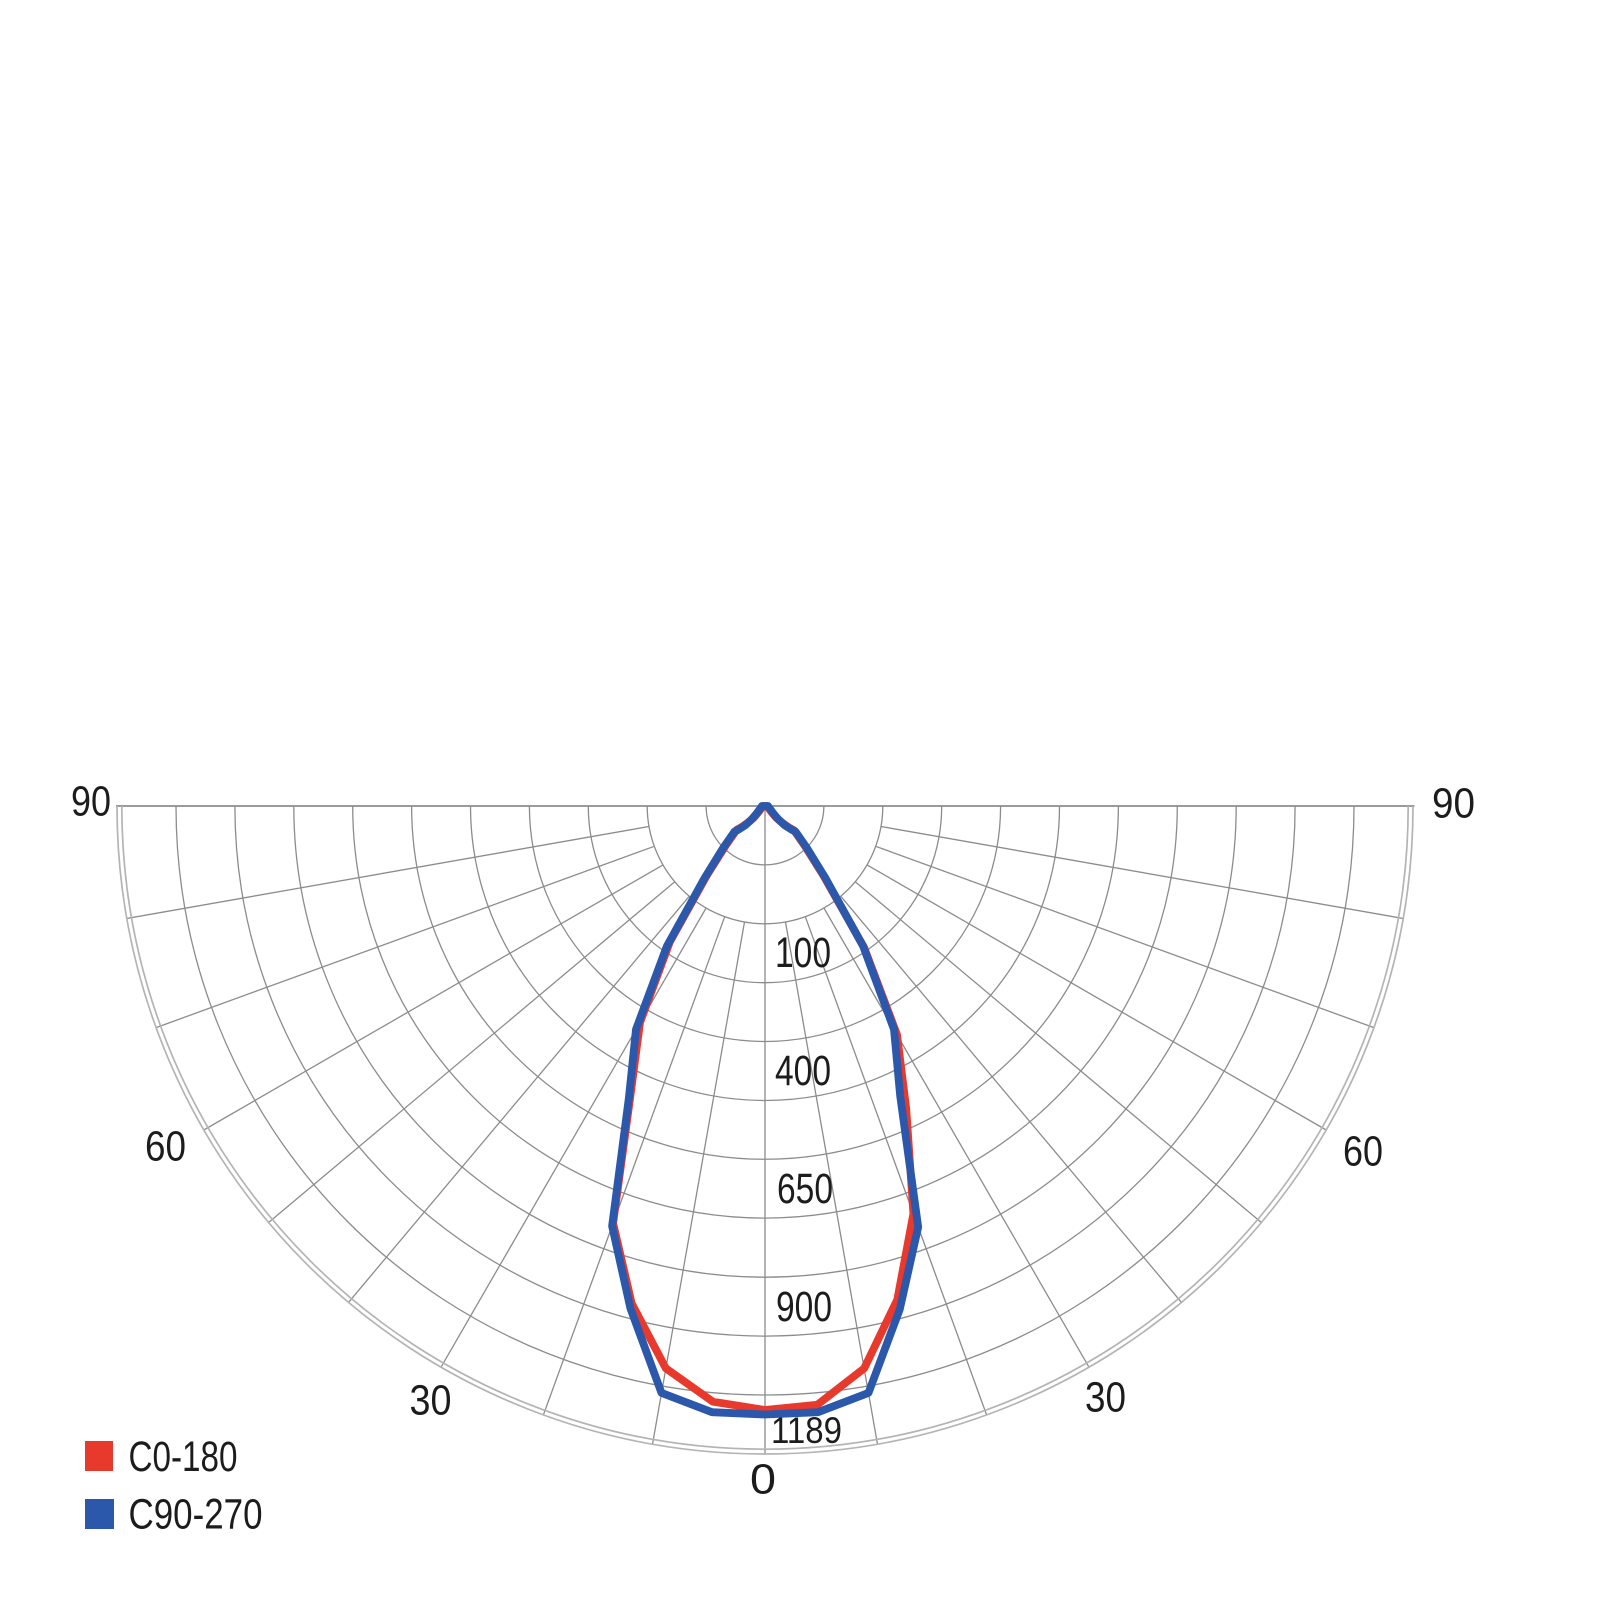  I want to click on svg-text: C0-180, so click(183, 1457).